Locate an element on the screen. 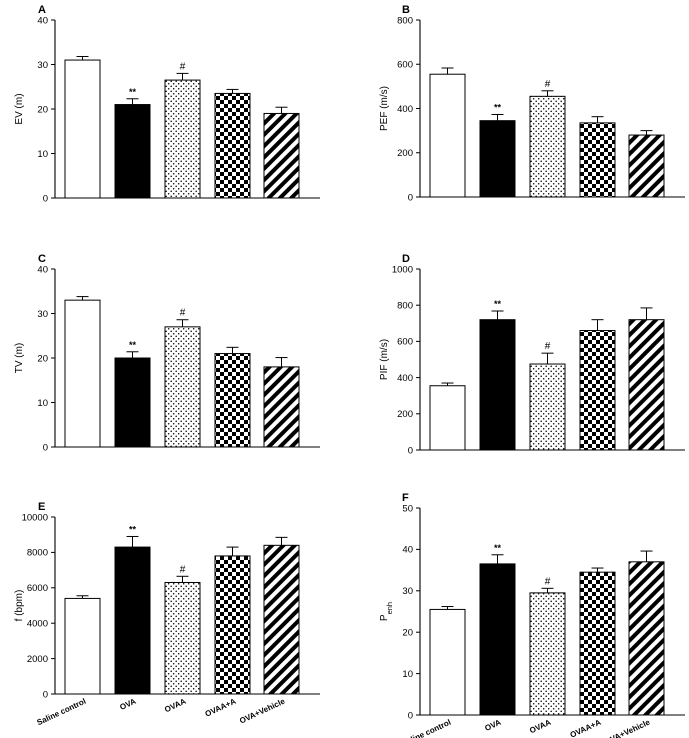 This screenshot has height=738, width=689. y-tick-label: 4000 is located at coordinates (37, 624).